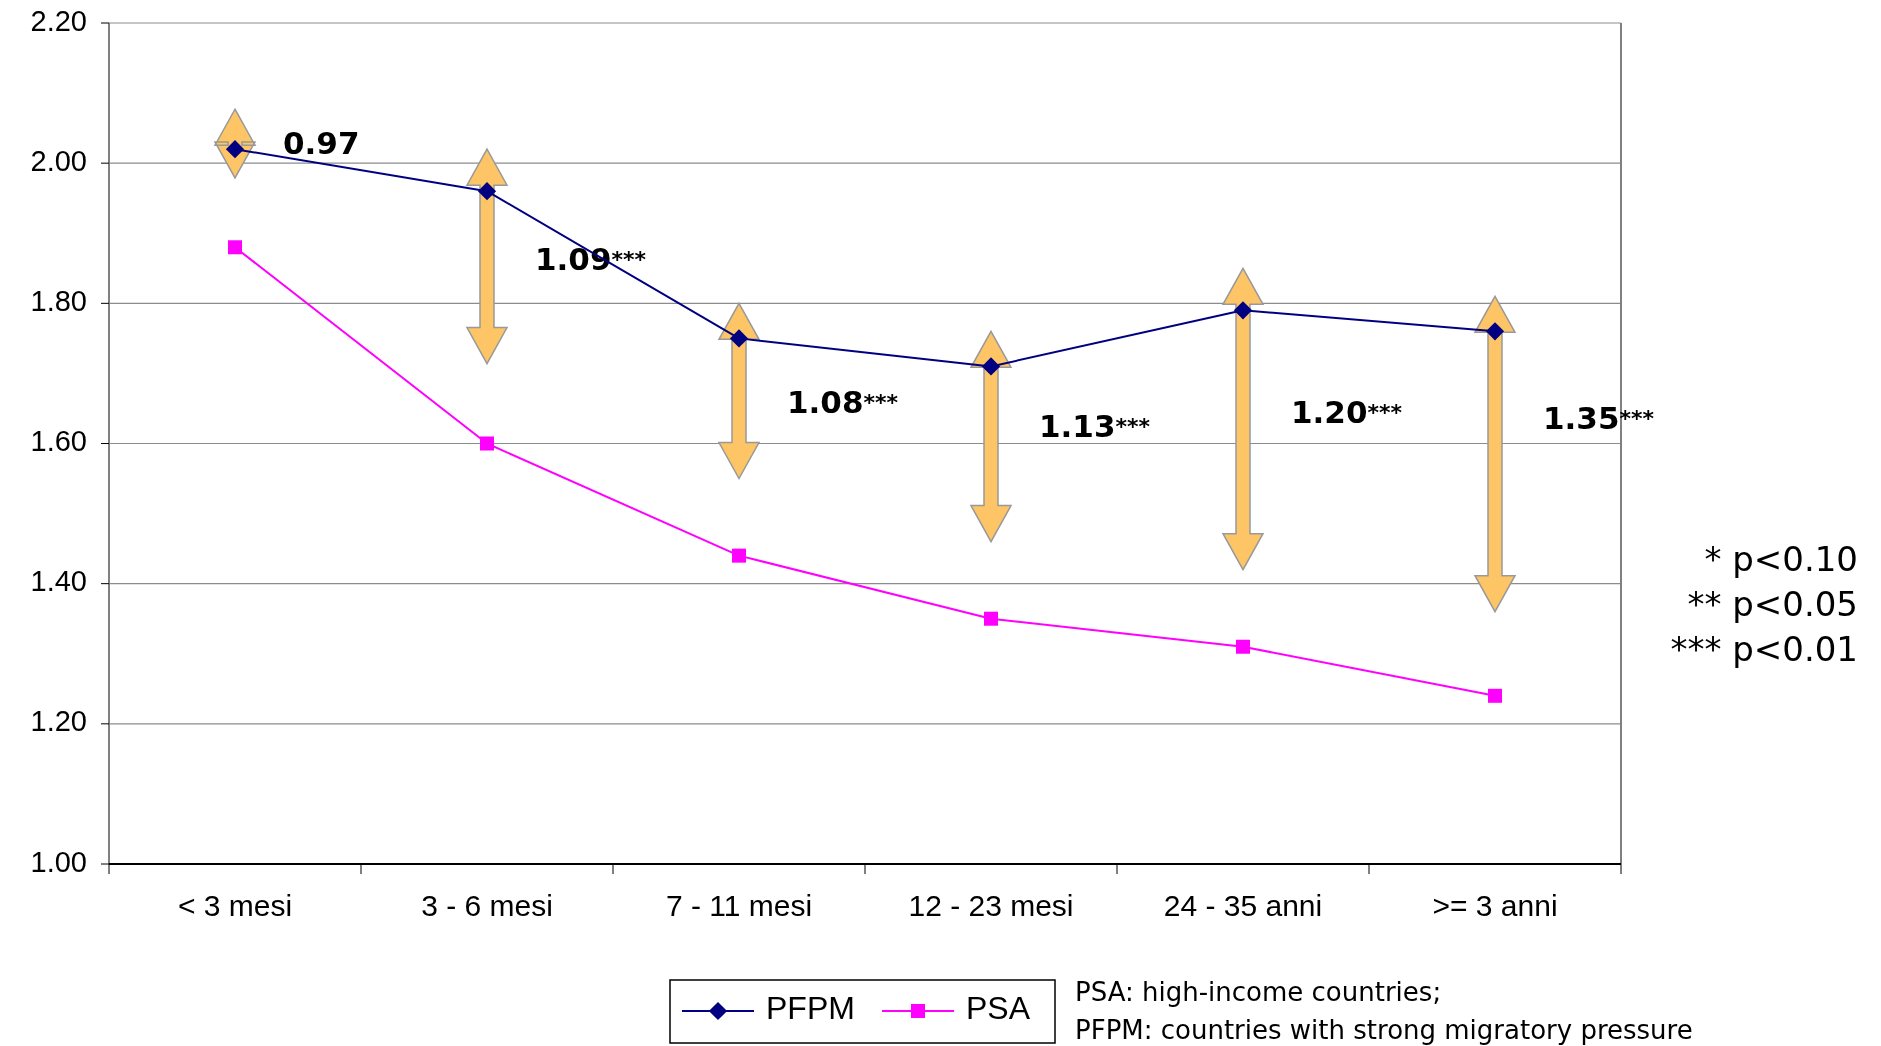 This screenshot has height=1046, width=1881. What do you see at coordinates (591, 258) in the screenshot?
I see `annotation: 1.09***` at bounding box center [591, 258].